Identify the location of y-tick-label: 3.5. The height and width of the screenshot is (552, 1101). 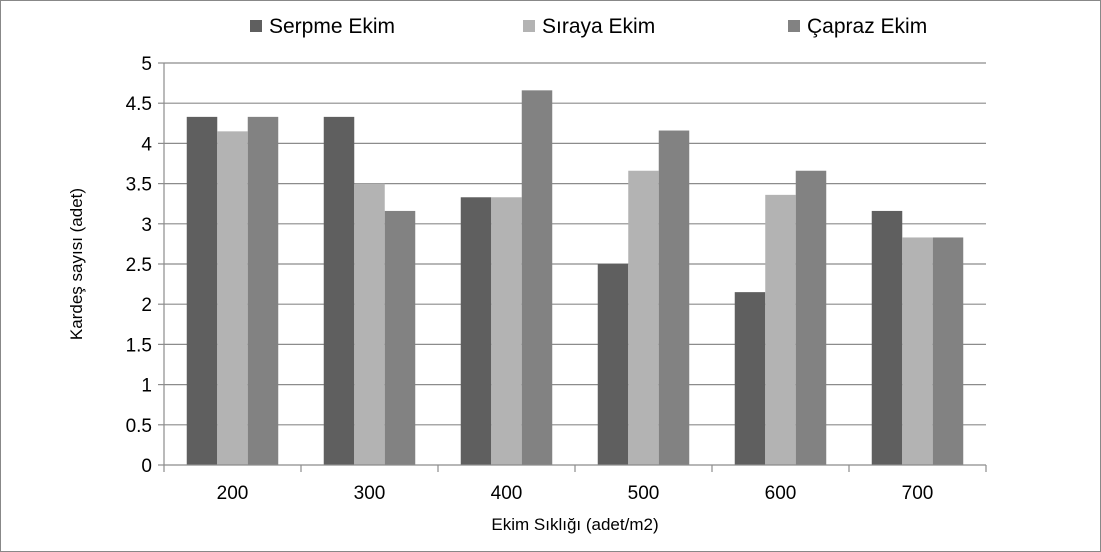
(139, 185).